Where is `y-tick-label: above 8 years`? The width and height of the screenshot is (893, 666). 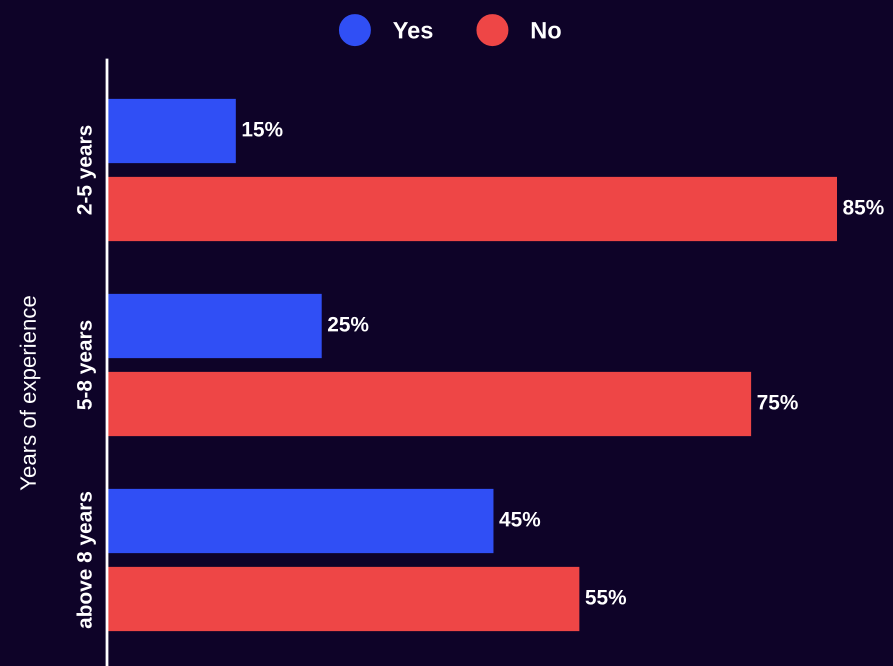
y-tick-label: above 8 years is located at coordinates (86, 560).